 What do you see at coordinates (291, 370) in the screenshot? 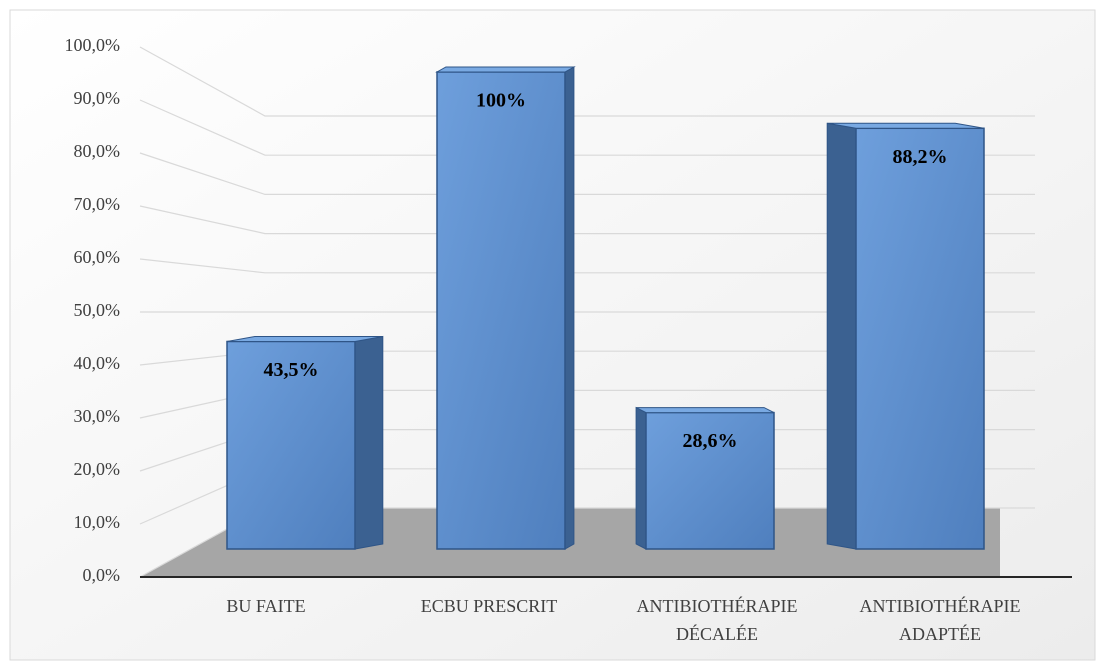
I see `data-label: 43,5%` at bounding box center [291, 370].